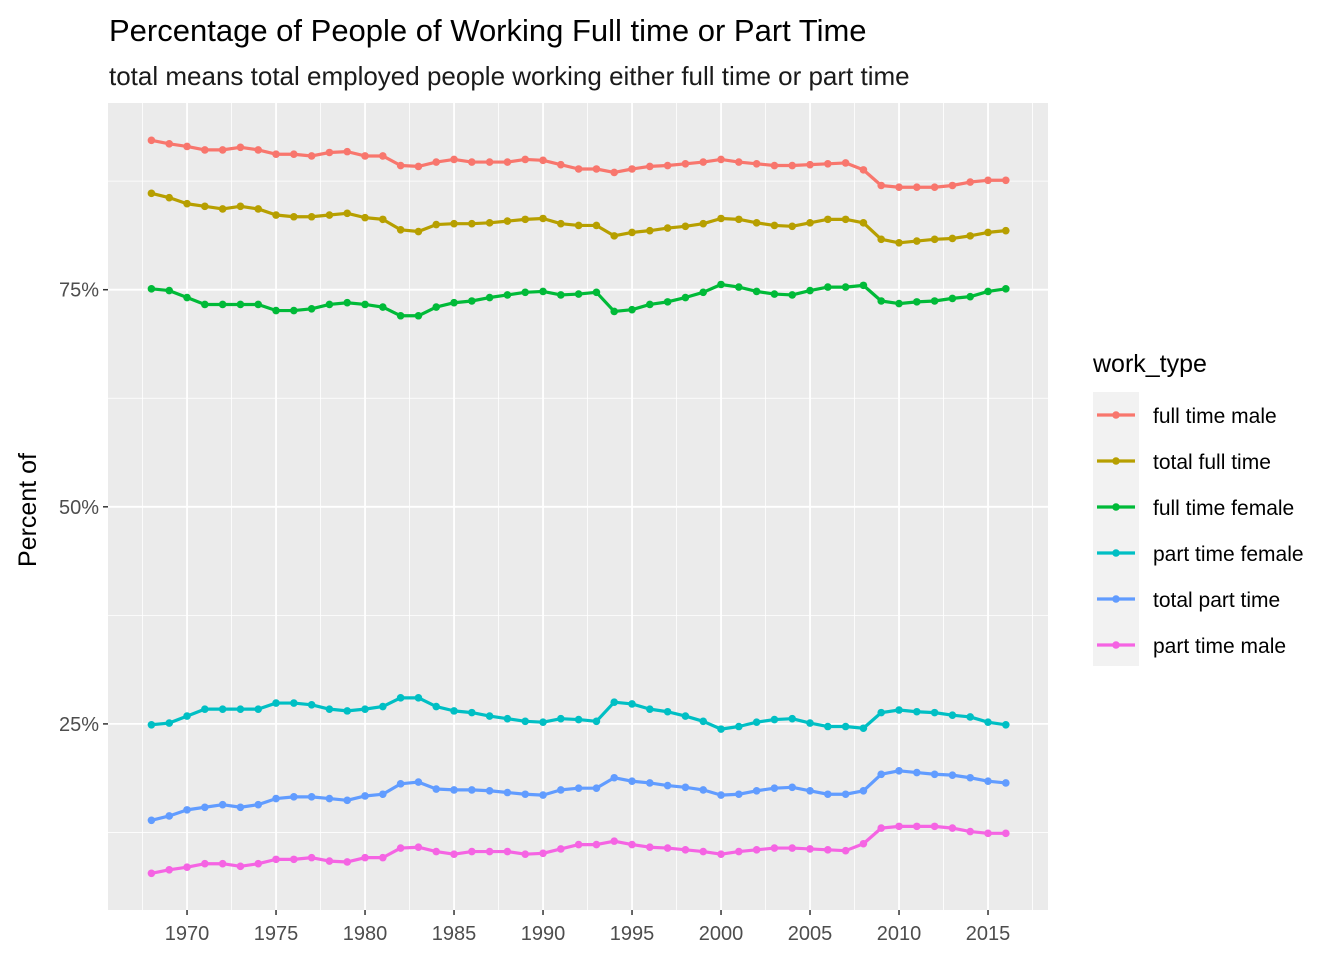 This screenshot has height=965, width=1344. I want to click on y-tick-label: 75%, so click(79, 291).